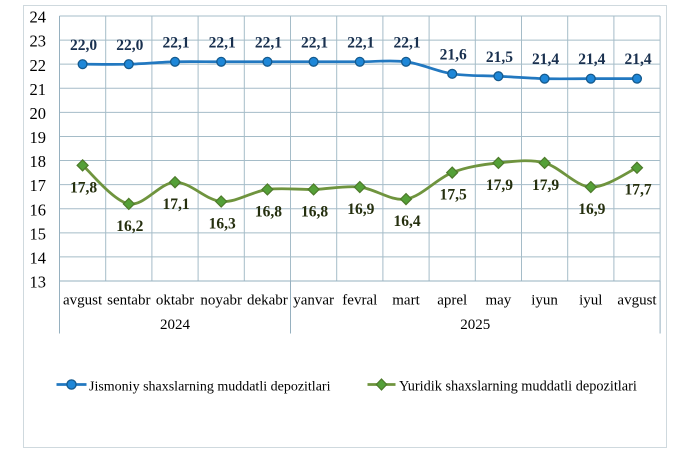  What do you see at coordinates (267, 301) in the screenshot?
I see `svg-text: dekabr` at bounding box center [267, 301].